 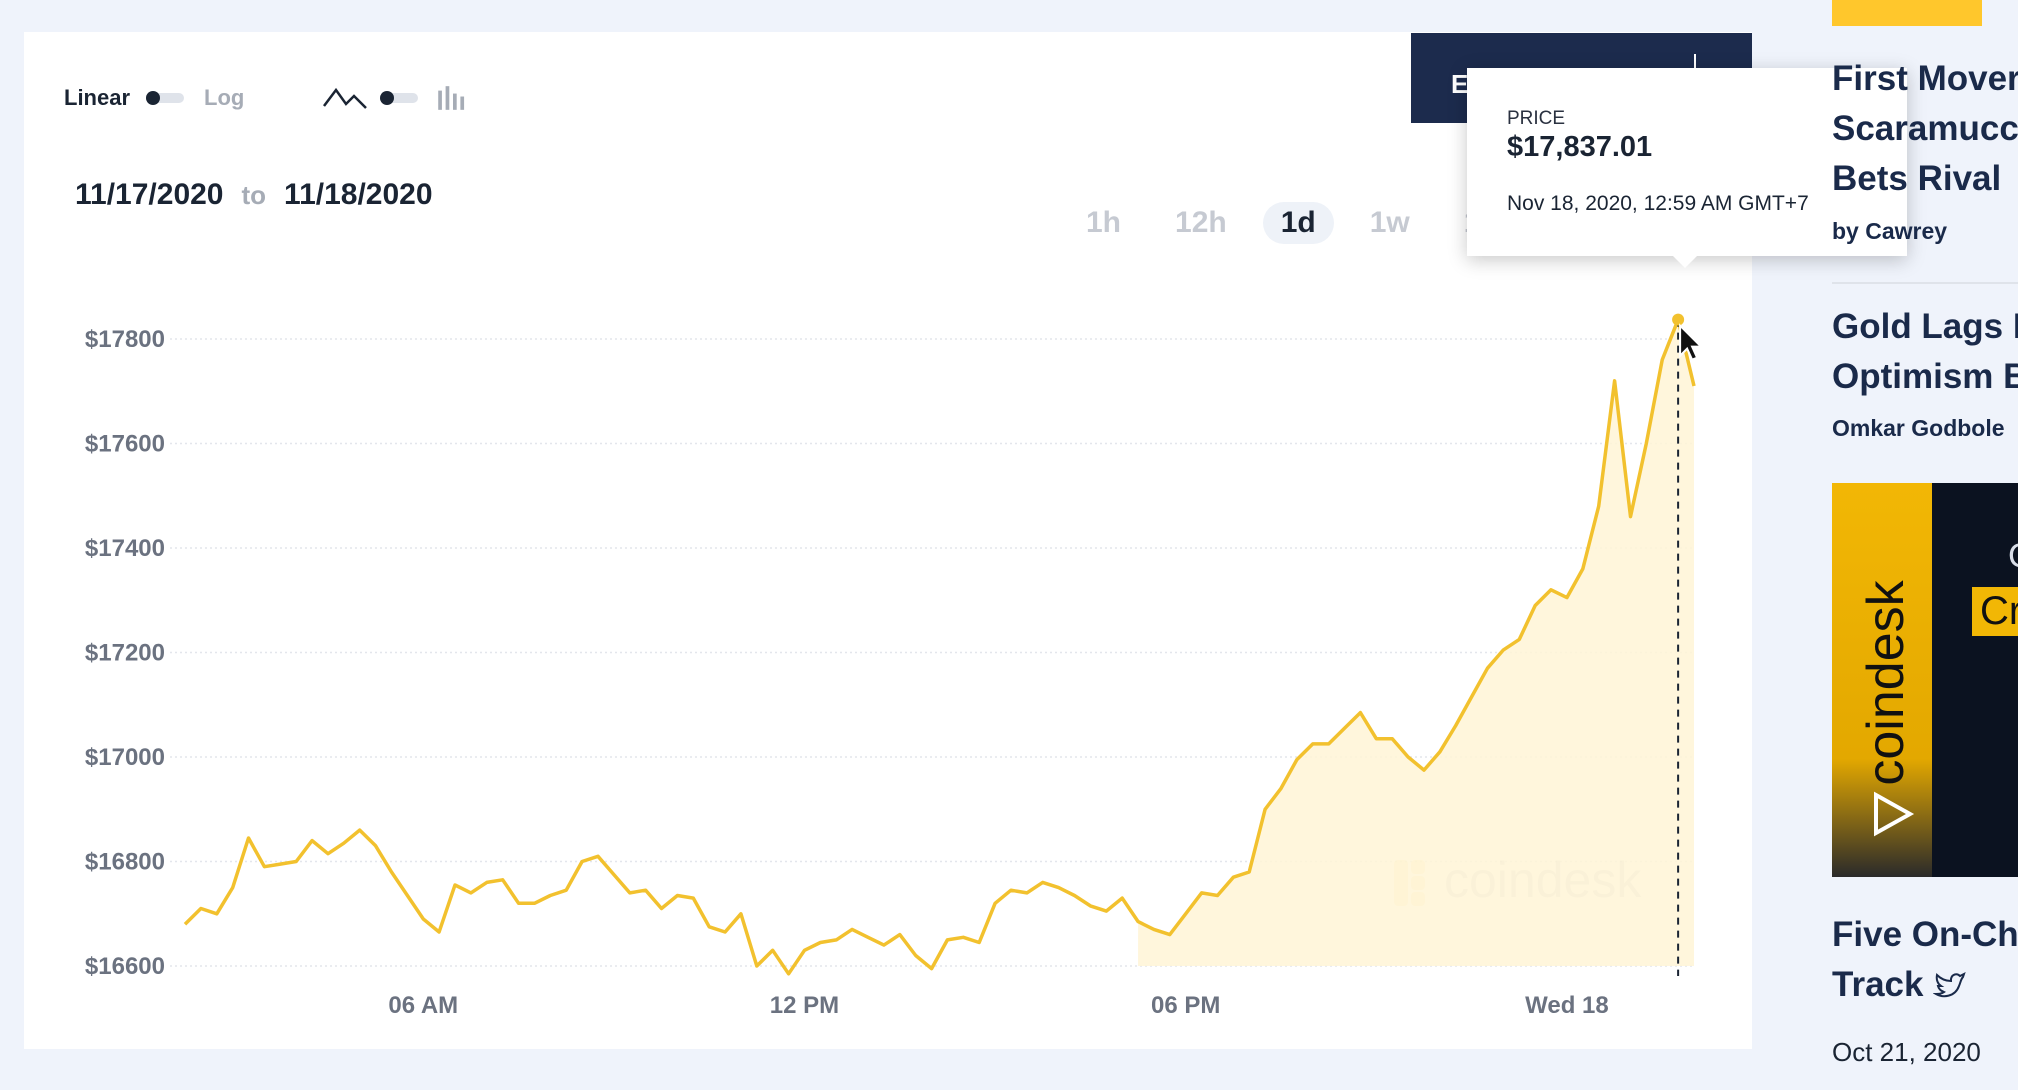 What do you see at coordinates (1925, 376) in the screenshot?
I see `headline-line: Optimism Boost` at bounding box center [1925, 376].